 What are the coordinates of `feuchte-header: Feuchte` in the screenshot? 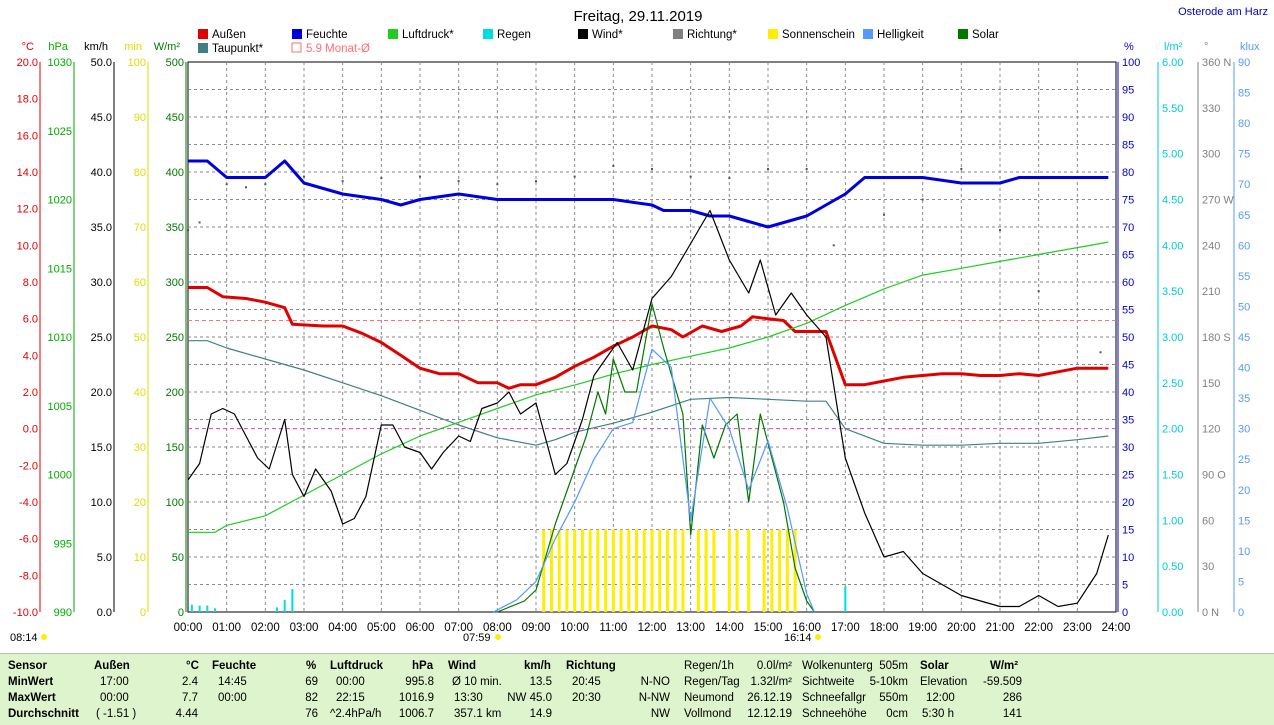 It's located at (234, 666).